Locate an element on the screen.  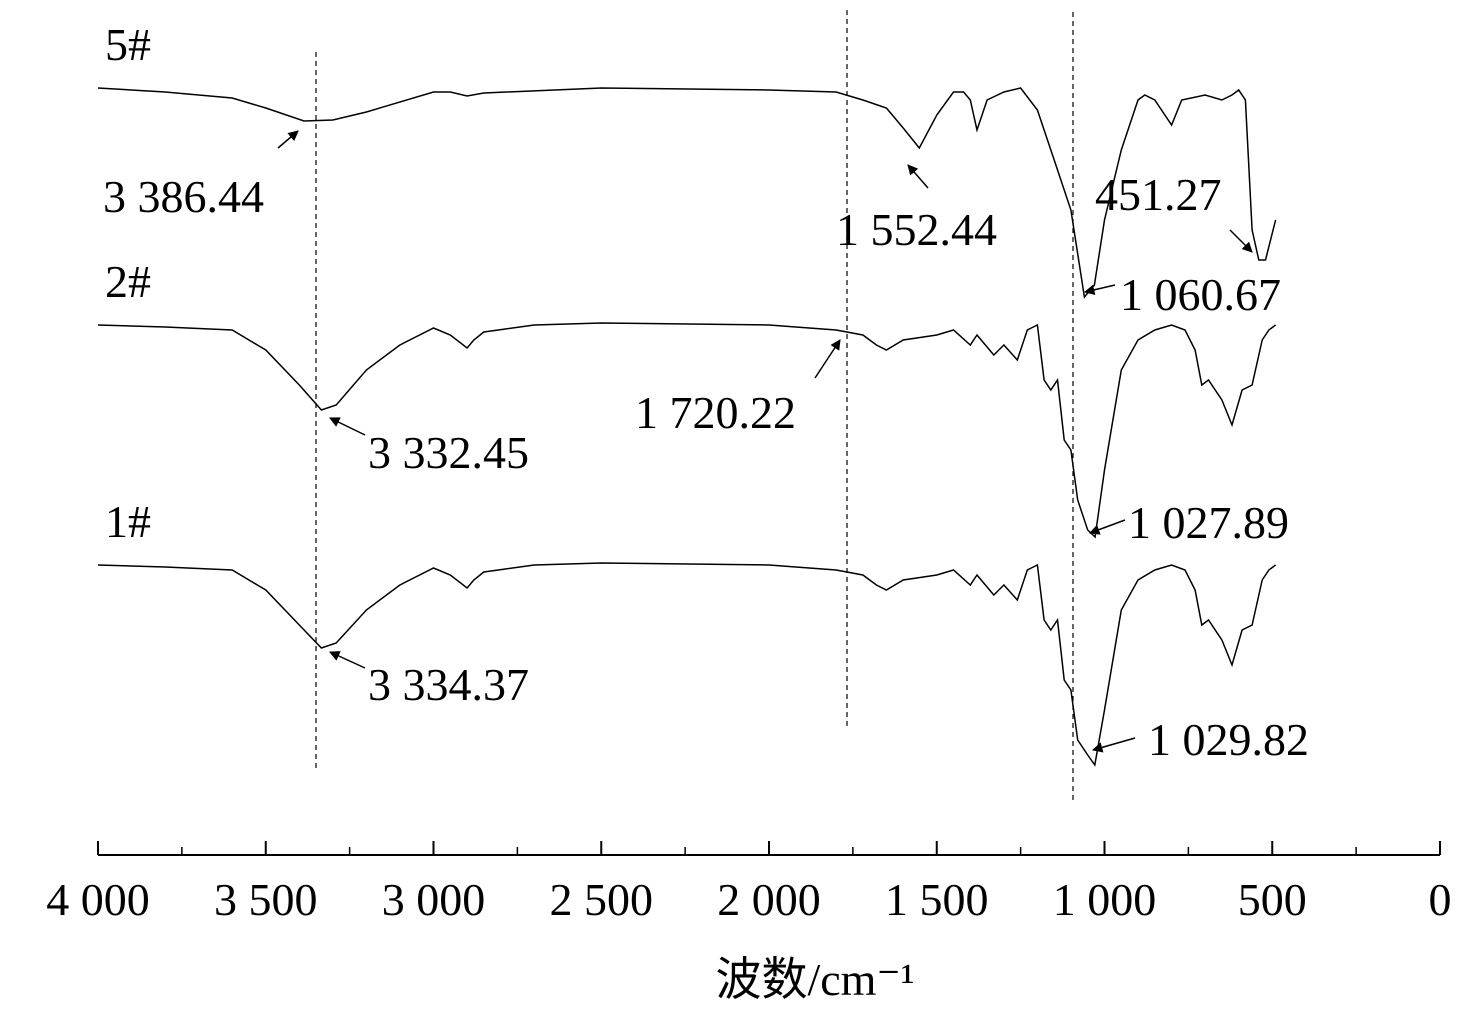
x-tick-label: 3 500 is located at coordinates (266, 899).